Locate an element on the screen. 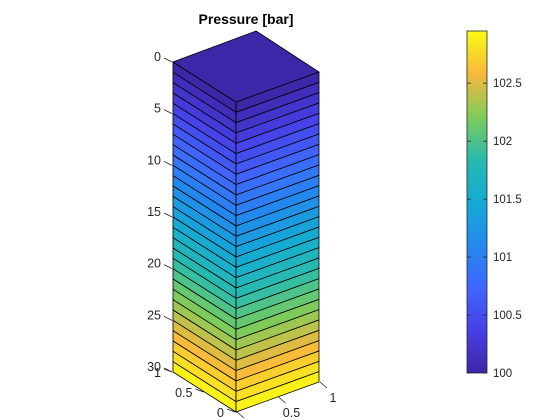 This screenshot has height=420, width=560. z-tick-label: 30 is located at coordinates (154, 367).